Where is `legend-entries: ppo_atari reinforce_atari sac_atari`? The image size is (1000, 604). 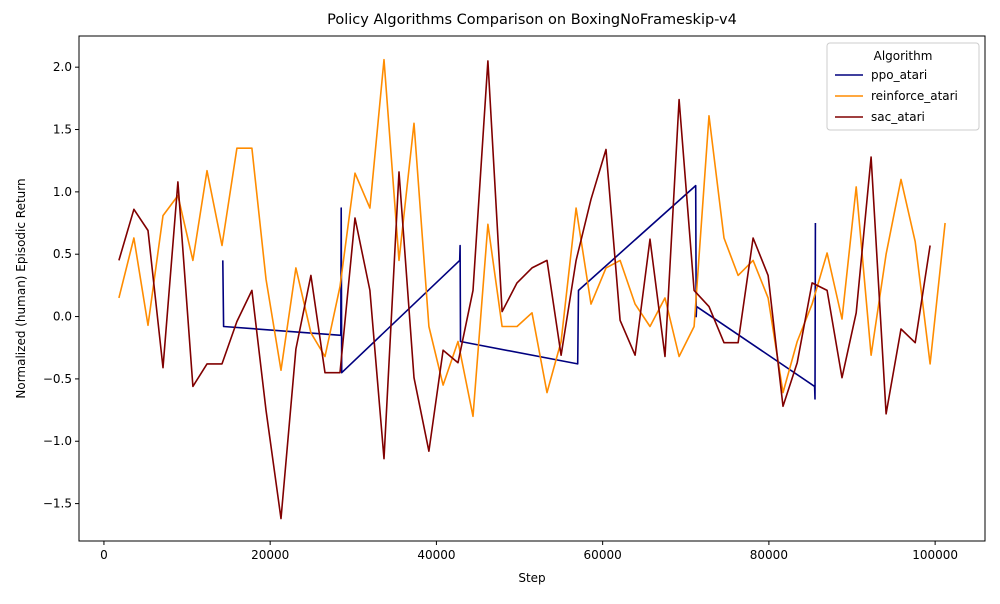 legend-entries: ppo_atari reinforce_atari sac_atari is located at coordinates (896, 96).